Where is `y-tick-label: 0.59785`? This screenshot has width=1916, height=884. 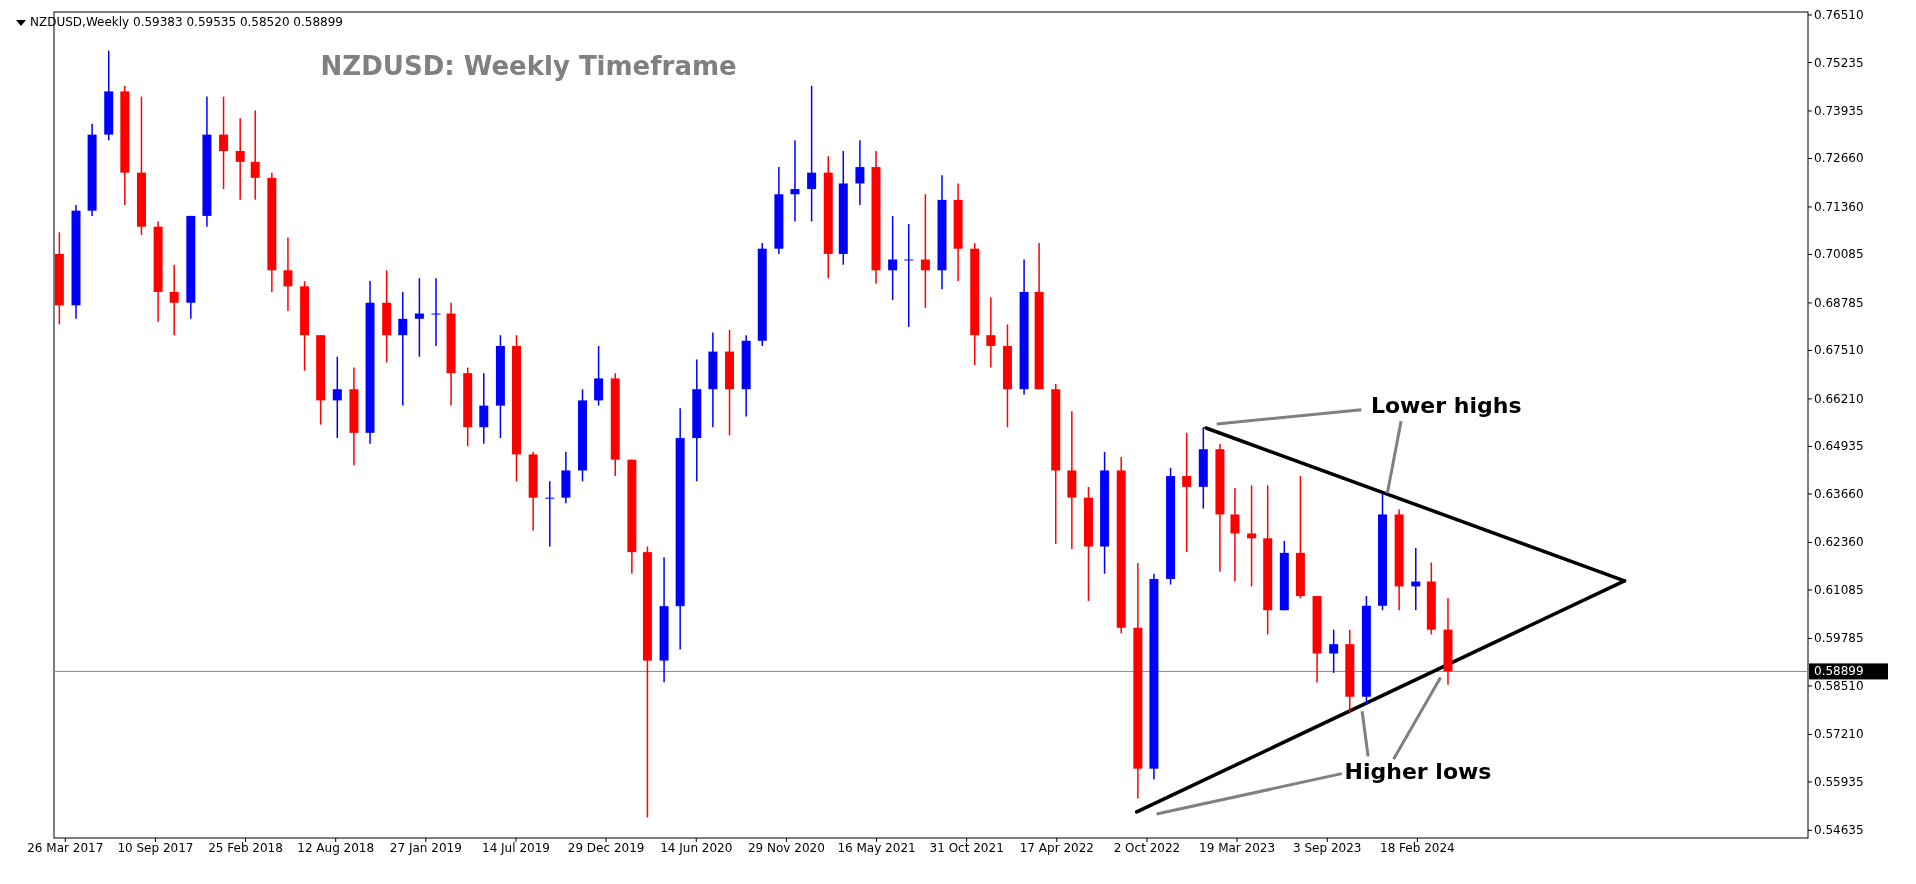 y-tick-label: 0.59785 is located at coordinates (1839, 638).